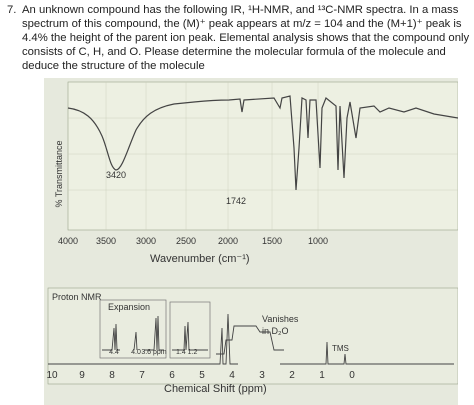 The height and width of the screenshot is (405, 474). What do you see at coordinates (251, 339) in the screenshot?
I see `nmr-spectrum` at bounding box center [251, 339].